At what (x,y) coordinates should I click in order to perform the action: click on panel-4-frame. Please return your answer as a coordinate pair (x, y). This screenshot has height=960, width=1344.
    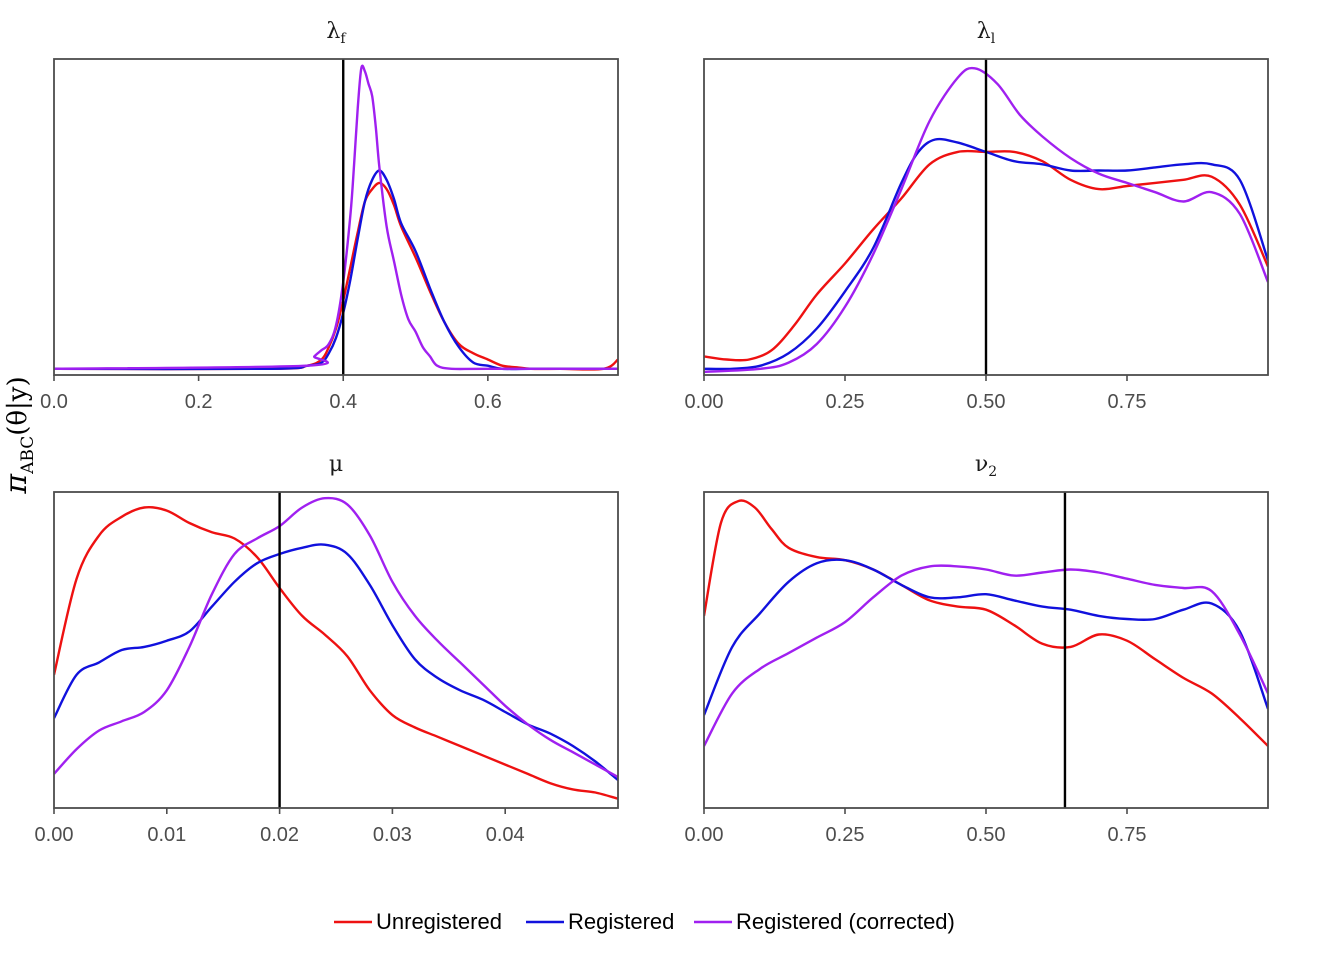
    Looking at the image, I should click on (986, 650).